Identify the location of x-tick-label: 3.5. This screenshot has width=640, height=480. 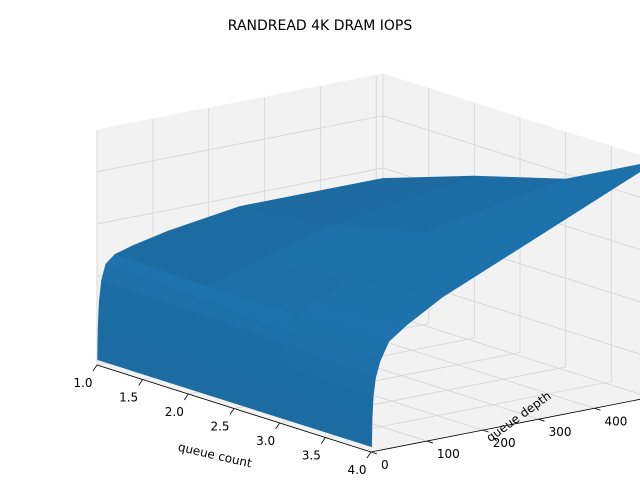
(311, 456).